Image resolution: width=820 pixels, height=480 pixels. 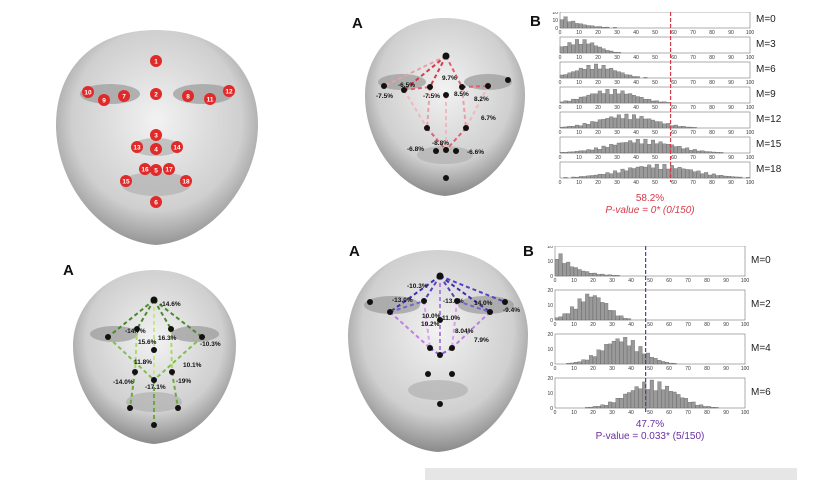 What do you see at coordinates (210, 100) in the screenshot?
I see `landmark-number: 11` at bounding box center [210, 100].